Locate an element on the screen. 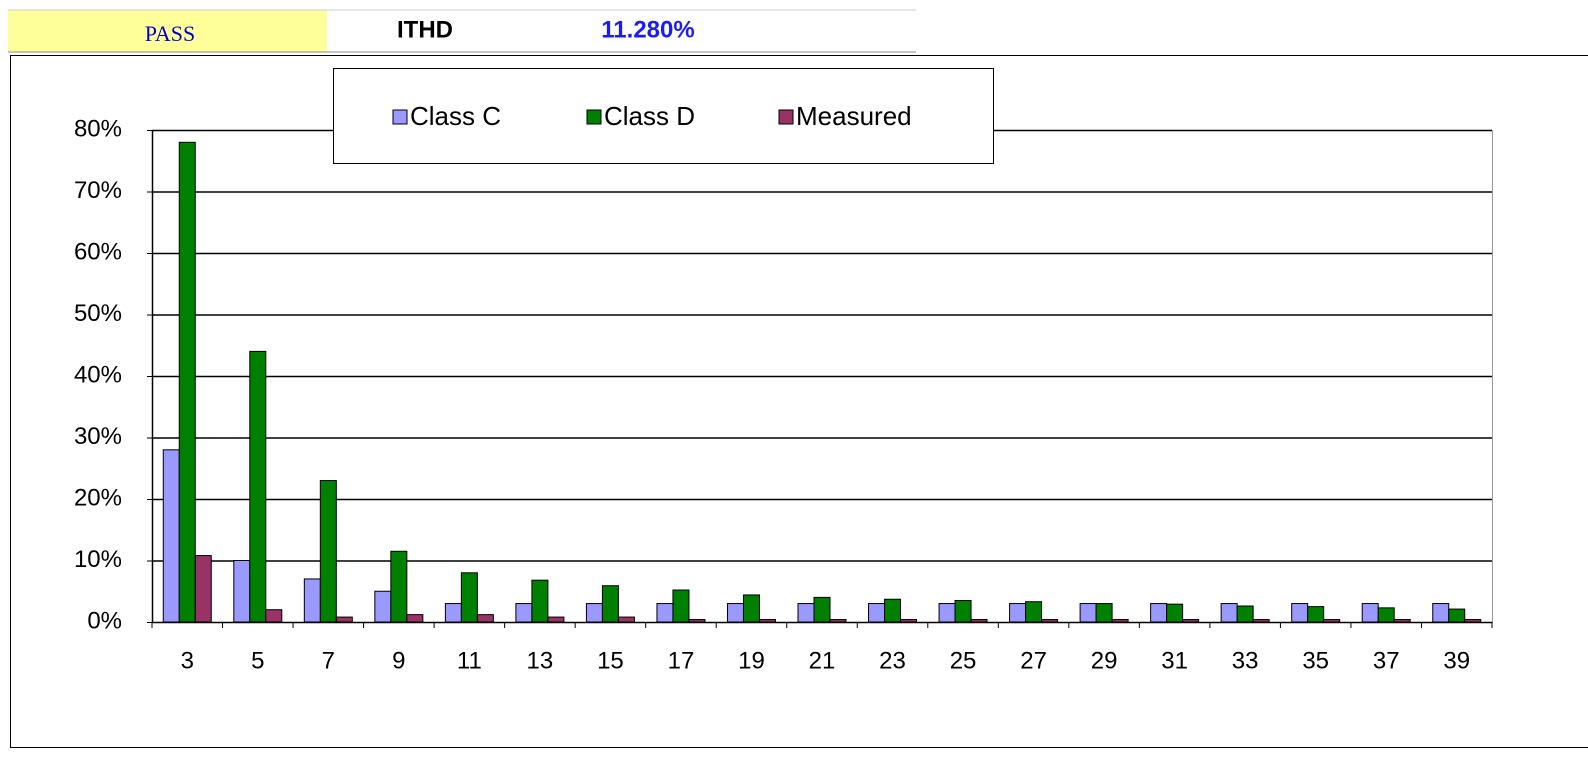 The width and height of the screenshot is (1588, 765). y-tick-label: 0% is located at coordinates (104, 620).